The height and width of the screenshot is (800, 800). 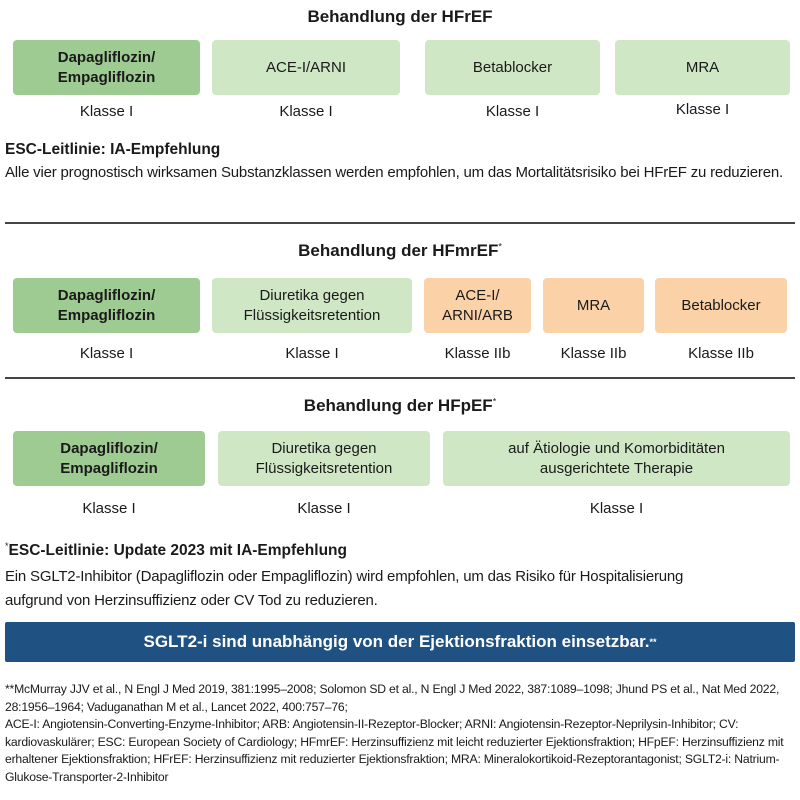 What do you see at coordinates (593, 305) in the screenshot?
I see `hfmref-box-mra: MRA` at bounding box center [593, 305].